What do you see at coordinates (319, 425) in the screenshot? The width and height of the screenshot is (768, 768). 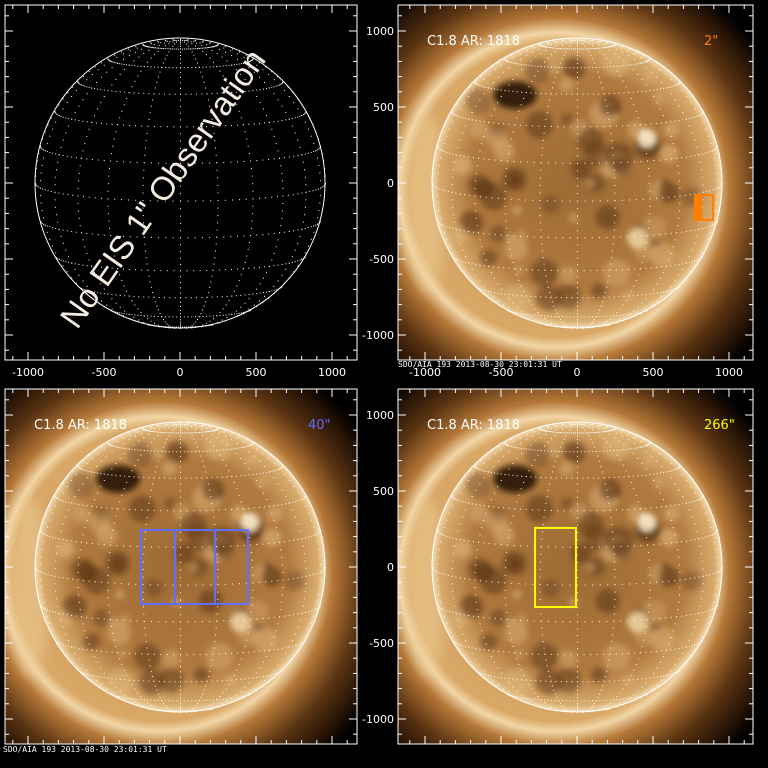 I see `slit-width-label: 40"` at bounding box center [319, 425].